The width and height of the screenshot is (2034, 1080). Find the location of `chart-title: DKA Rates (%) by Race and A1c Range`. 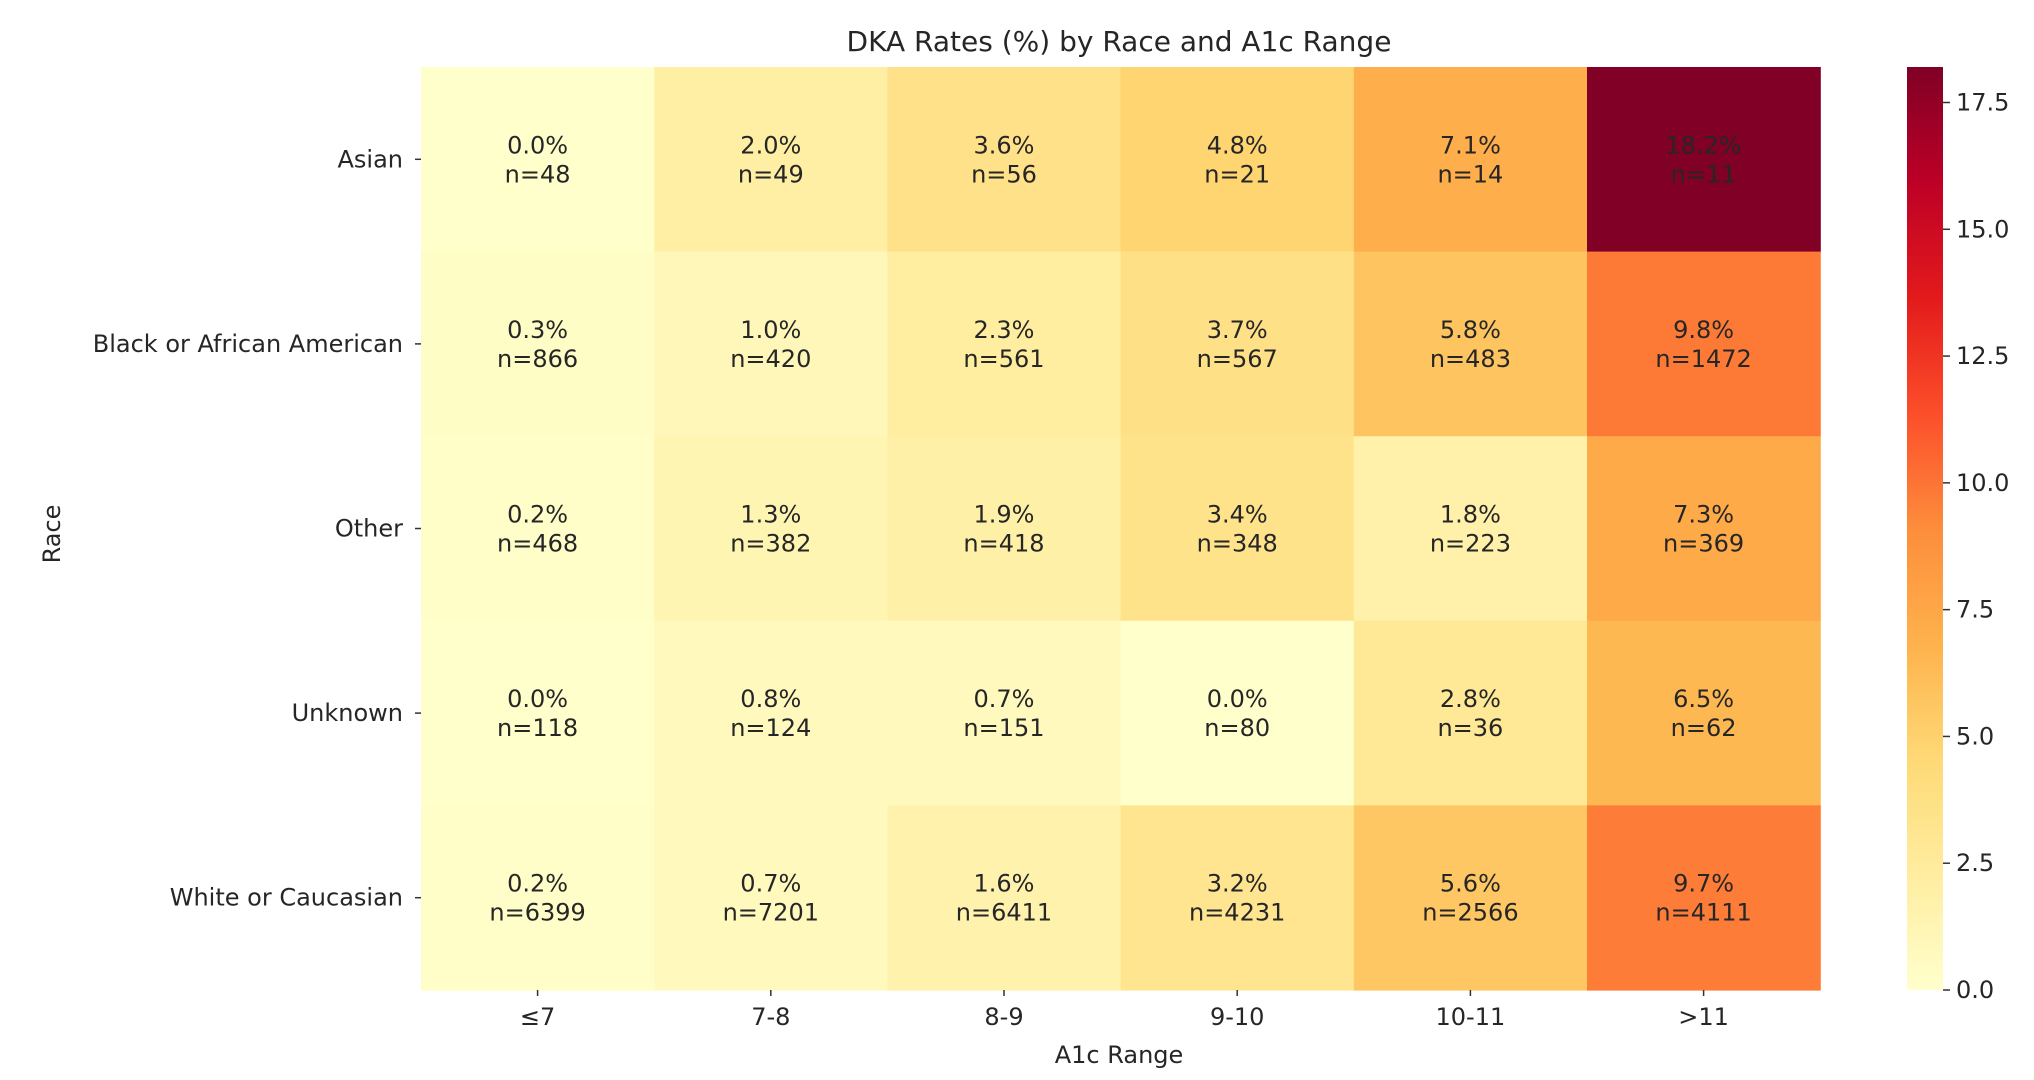

chart-title: DKA Rates (%) by Race and A1c Range is located at coordinates (1119, 41).